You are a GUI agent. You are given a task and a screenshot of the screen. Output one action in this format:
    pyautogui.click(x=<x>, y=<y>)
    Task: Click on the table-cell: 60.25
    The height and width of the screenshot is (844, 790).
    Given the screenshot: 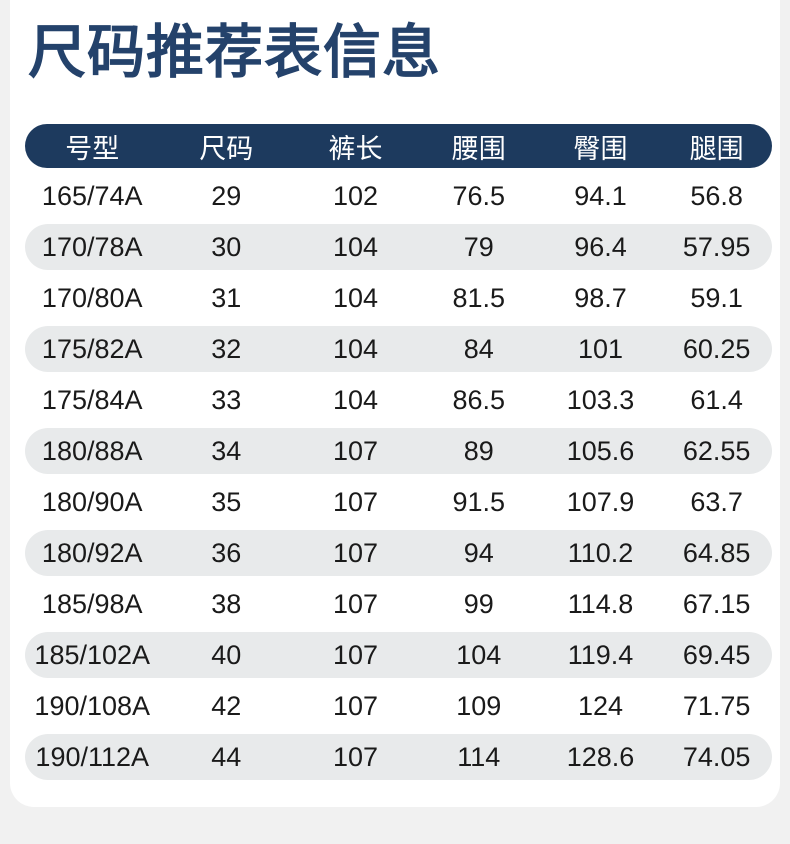 What is the action you would take?
    pyautogui.click(x=716, y=348)
    